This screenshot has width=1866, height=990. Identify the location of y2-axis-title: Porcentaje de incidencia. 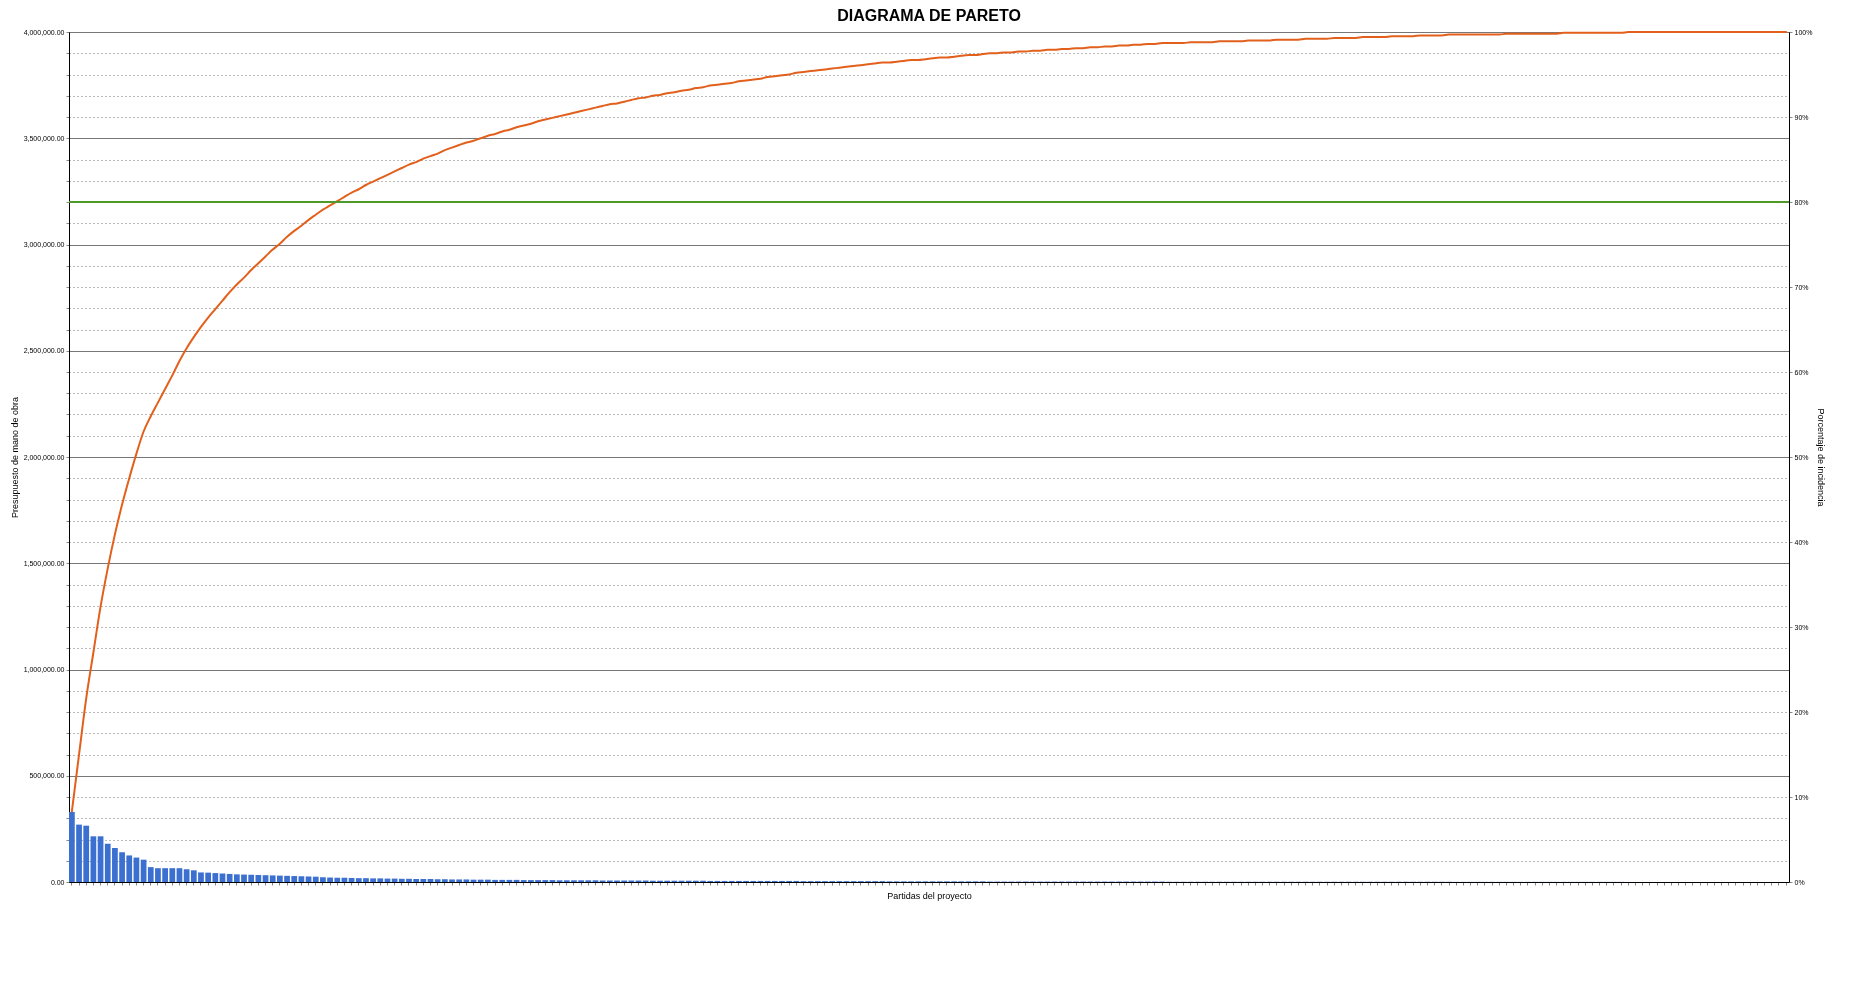
(1821, 457).